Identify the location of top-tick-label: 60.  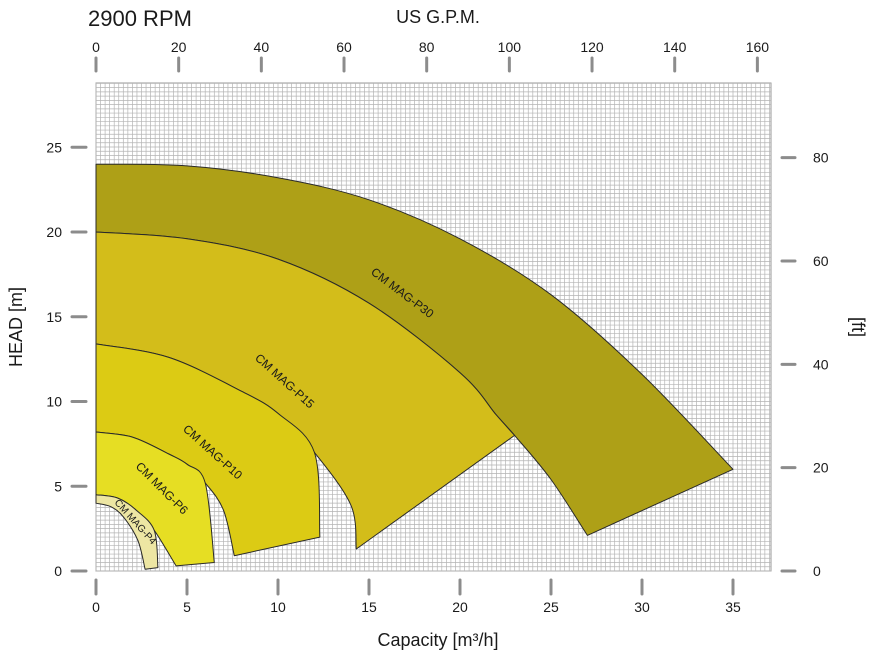
(344, 47).